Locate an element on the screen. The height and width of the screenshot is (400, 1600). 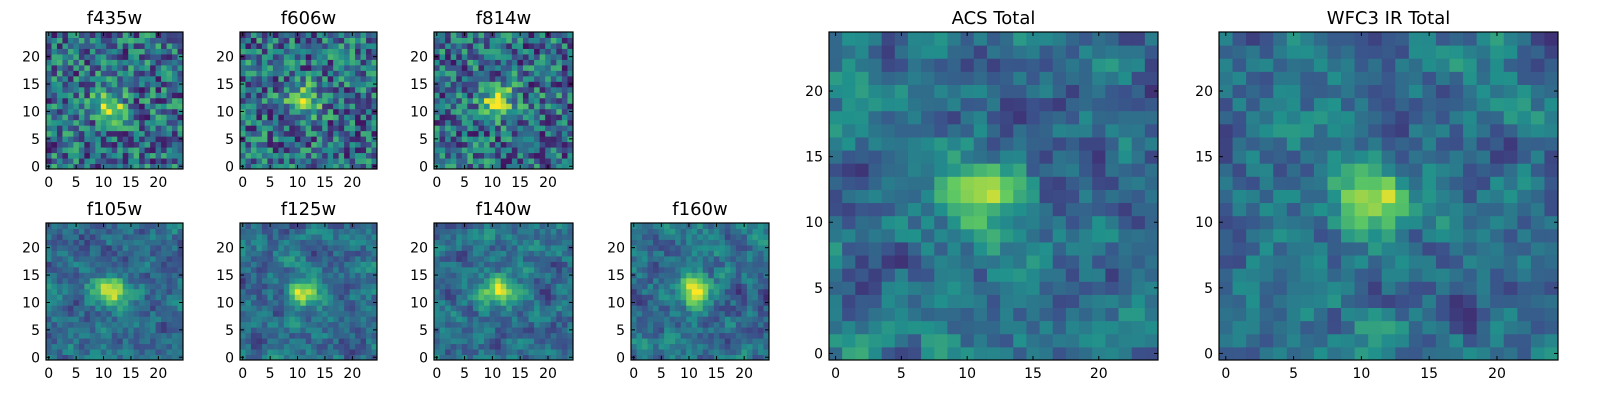
y-tick-label: 0 is located at coordinates (423, 358).